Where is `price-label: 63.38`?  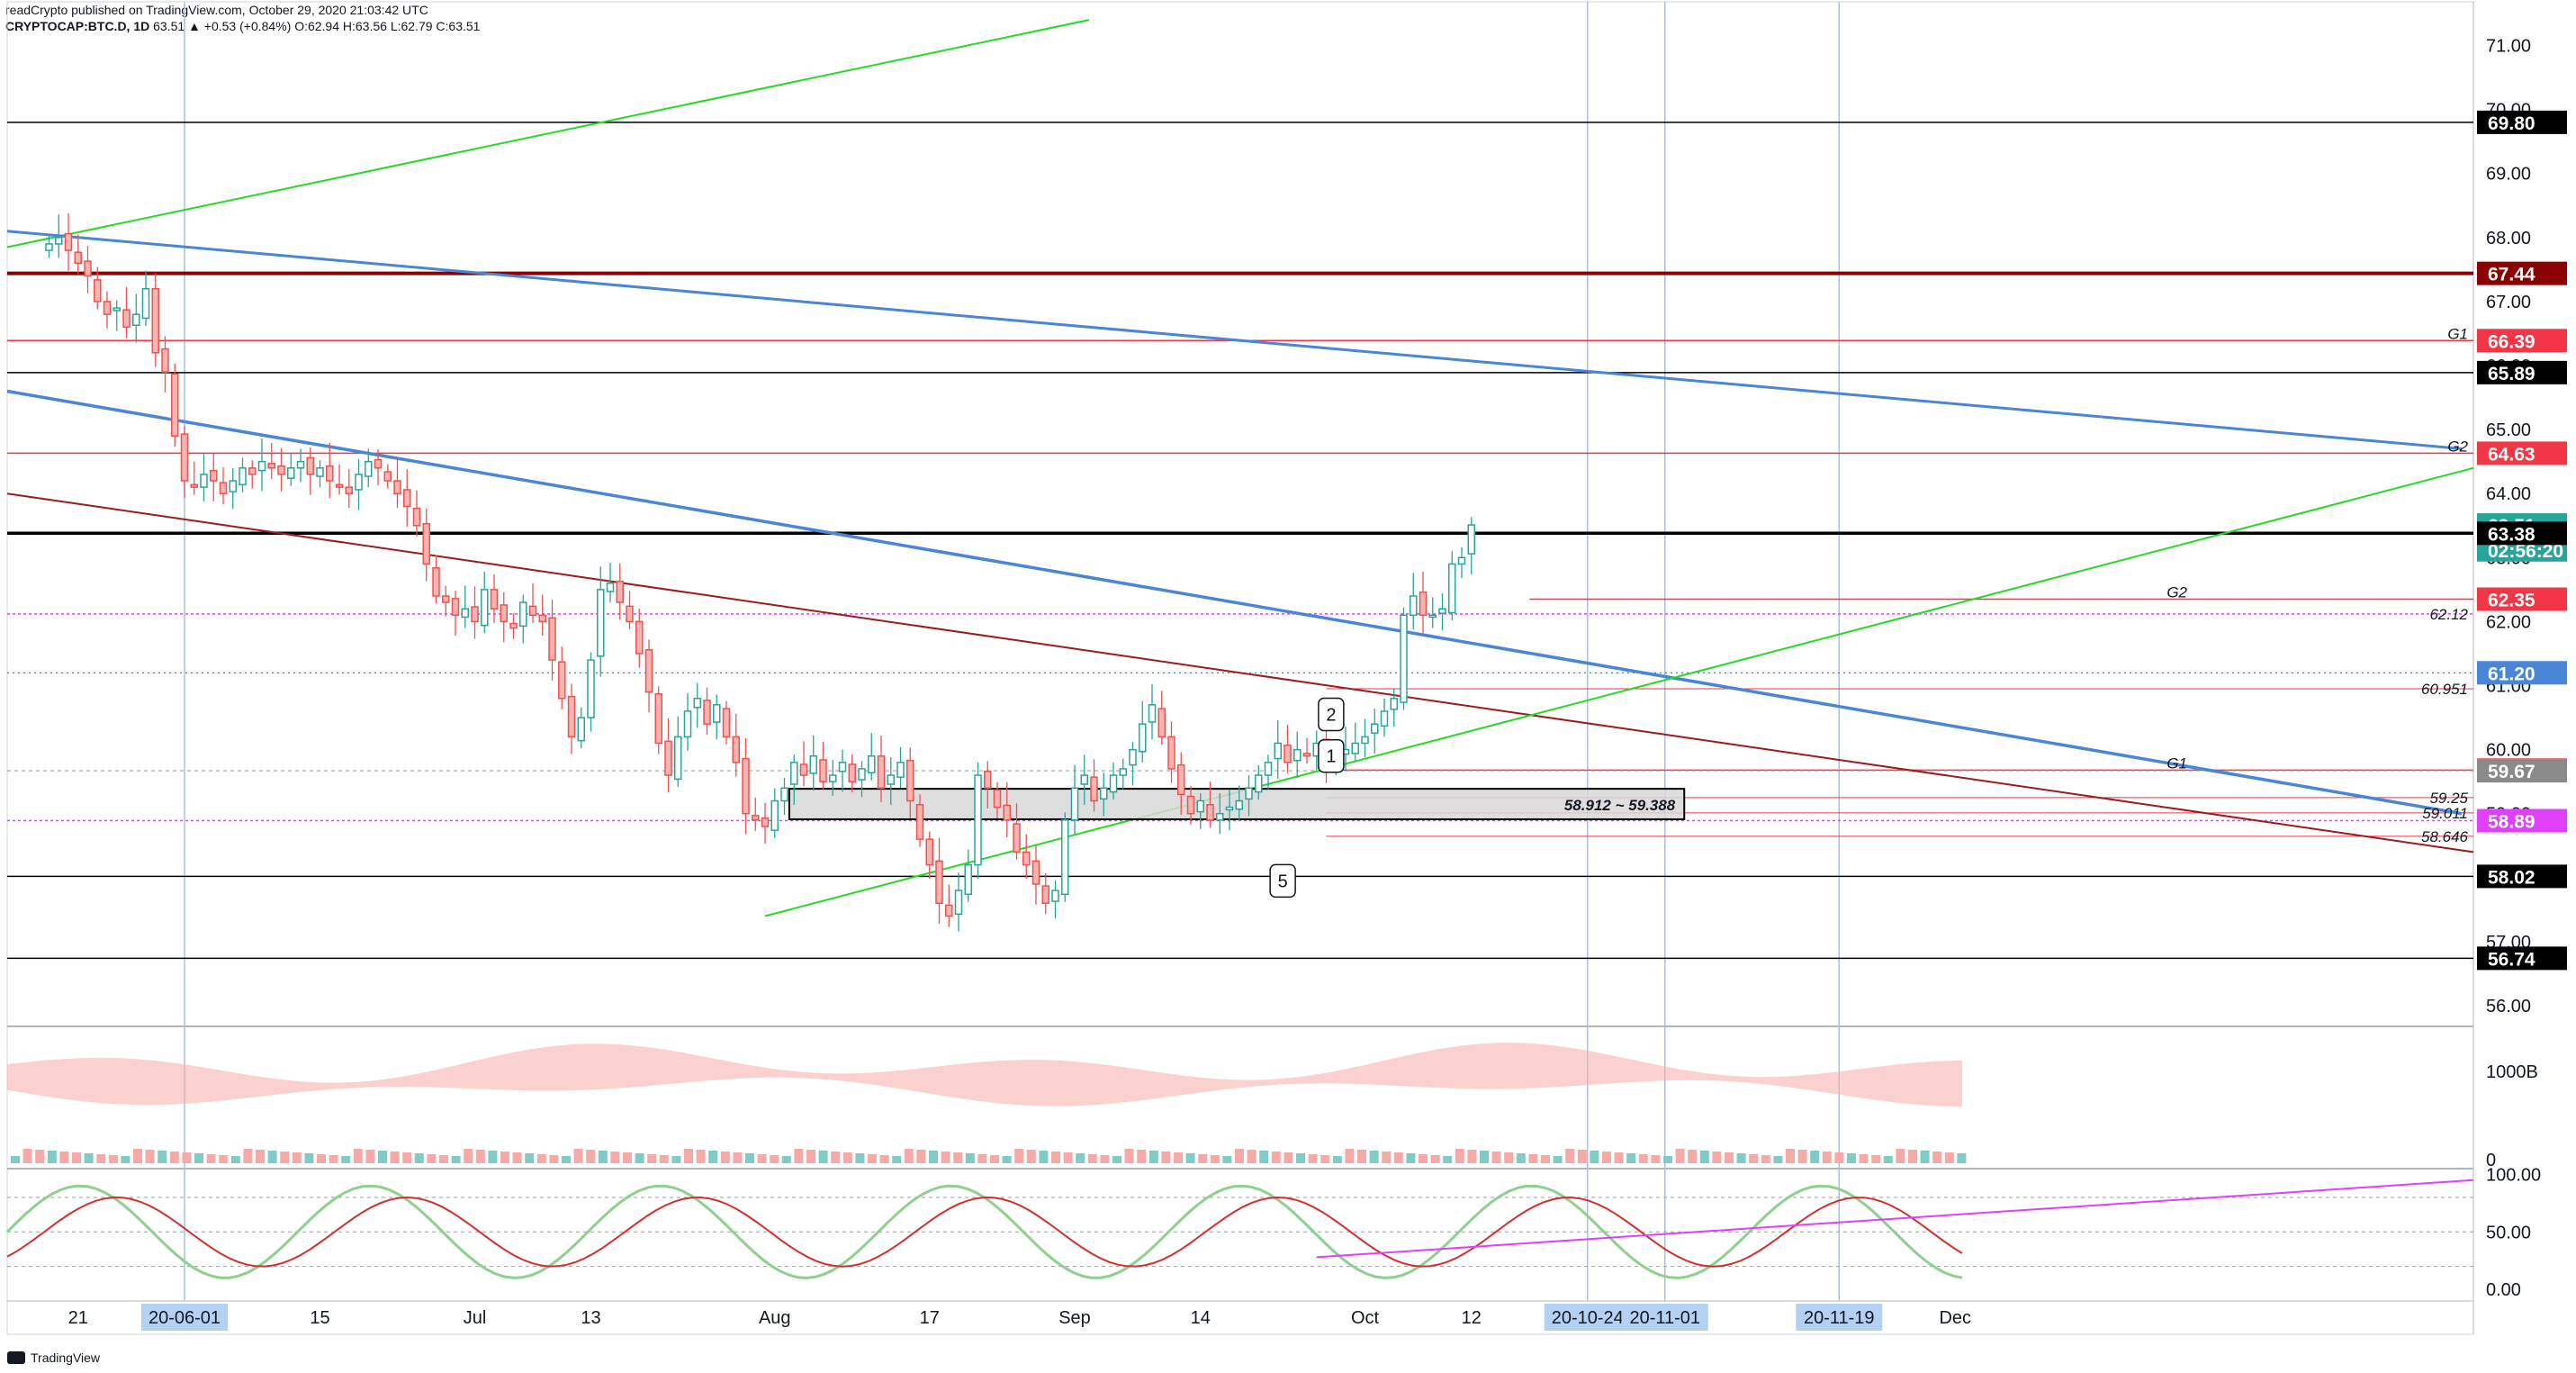
price-label: 63.38 is located at coordinates (2511, 534).